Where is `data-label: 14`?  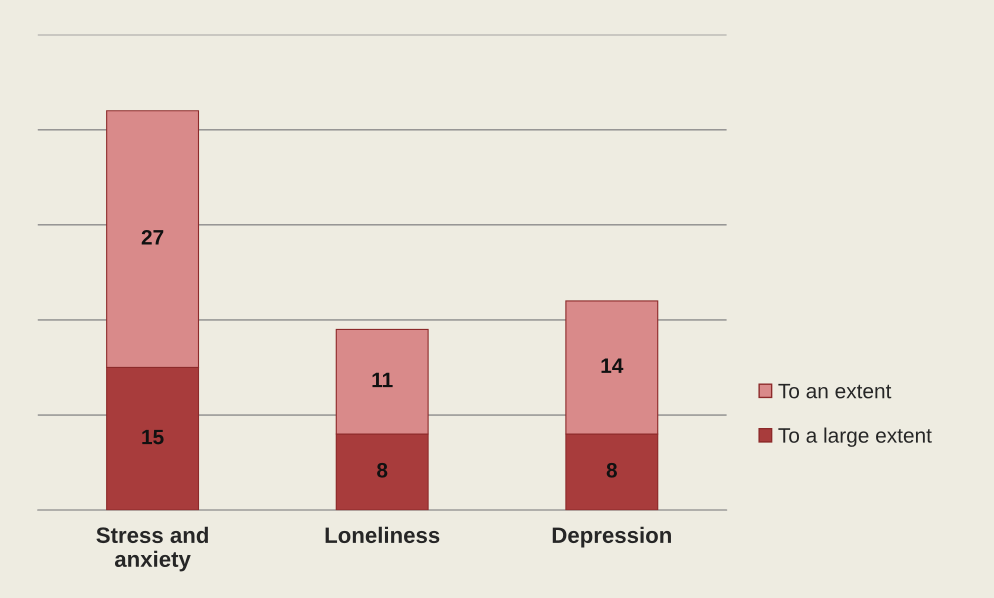 data-label: 14 is located at coordinates (613, 365).